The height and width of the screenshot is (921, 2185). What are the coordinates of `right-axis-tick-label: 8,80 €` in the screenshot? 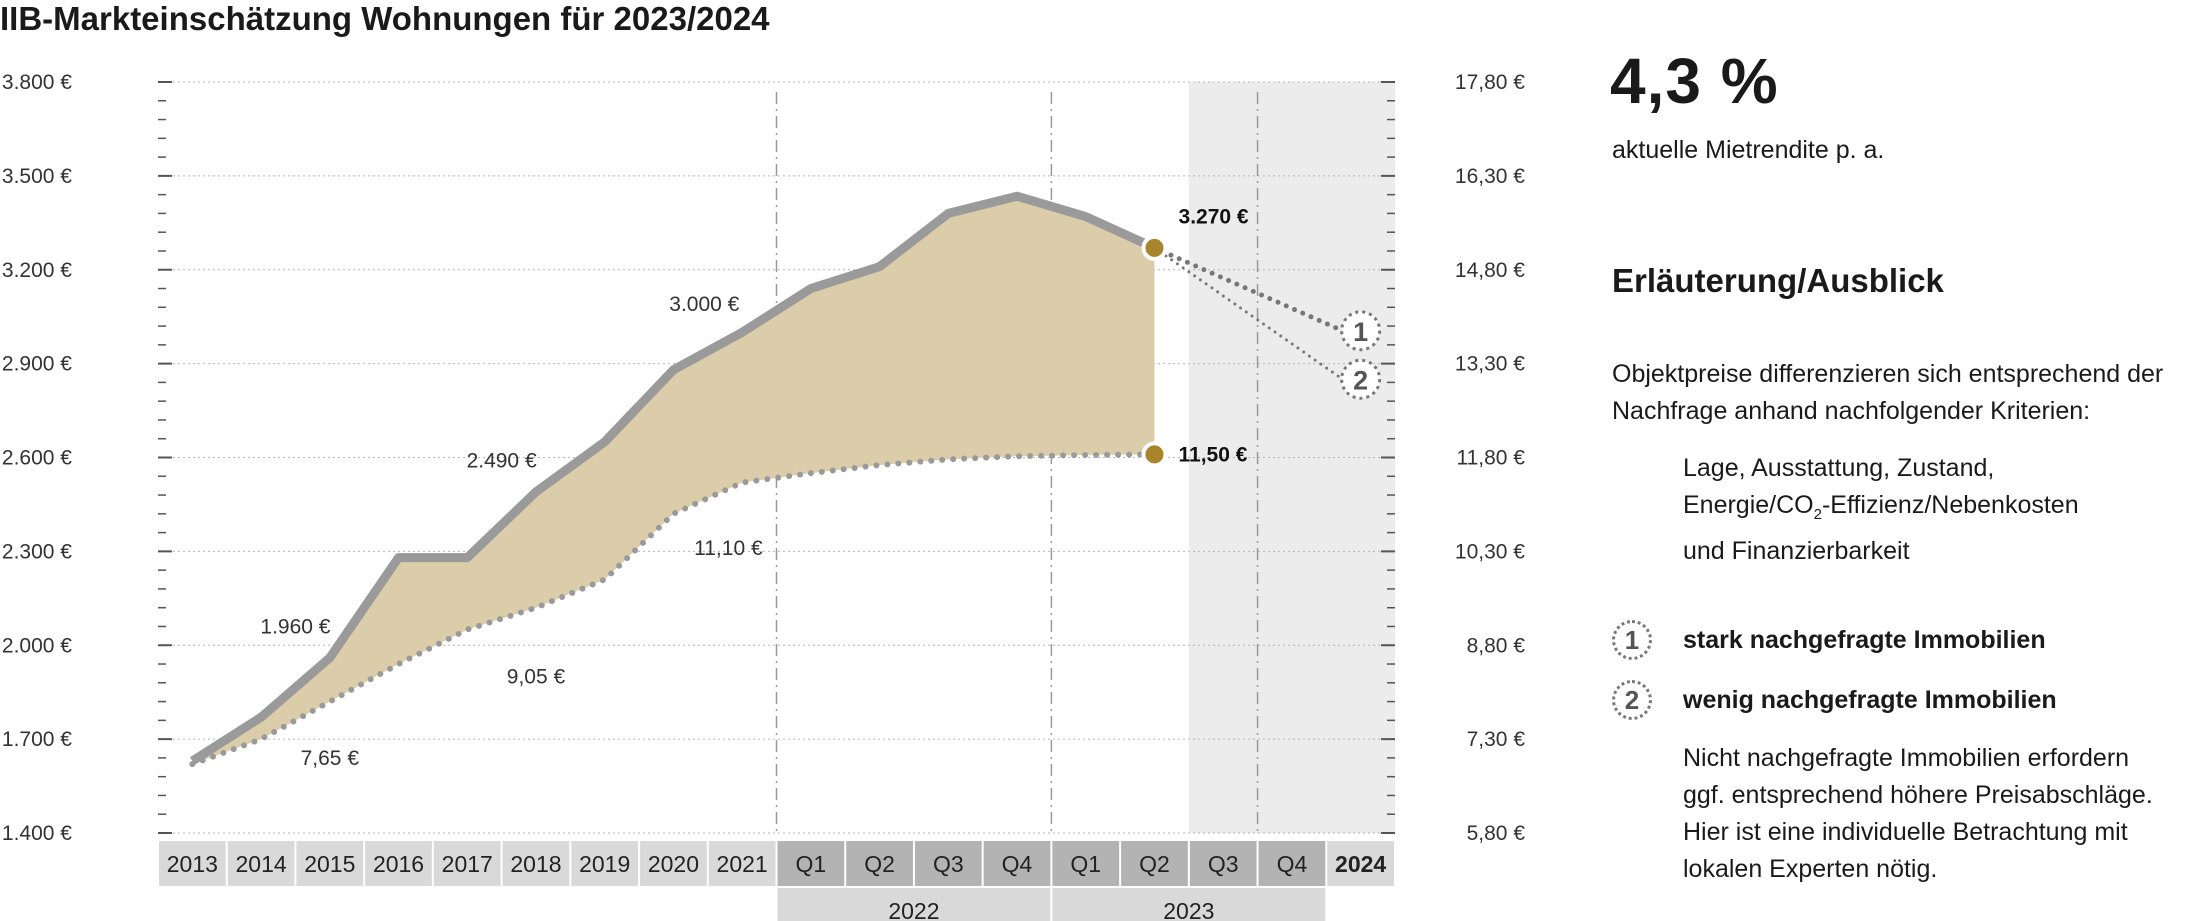 It's located at (1496, 645).